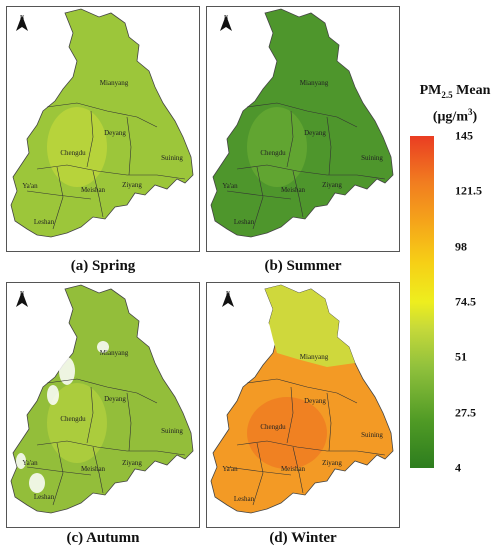 Image resolution: width=499 pixels, height=550 pixels. What do you see at coordinates (465, 412) in the screenshot?
I see `colorbar-tick-label: 27.5` at bounding box center [465, 412].